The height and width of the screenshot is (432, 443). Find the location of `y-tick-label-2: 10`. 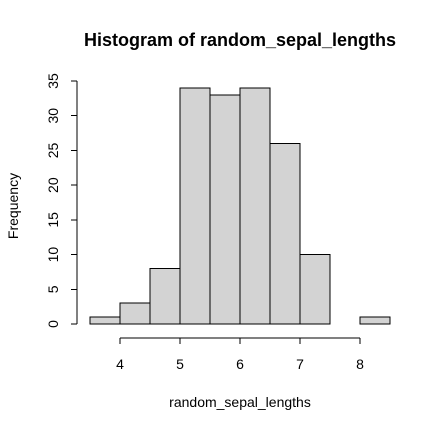

y-tick-label-2: 10 is located at coordinates (53, 255).